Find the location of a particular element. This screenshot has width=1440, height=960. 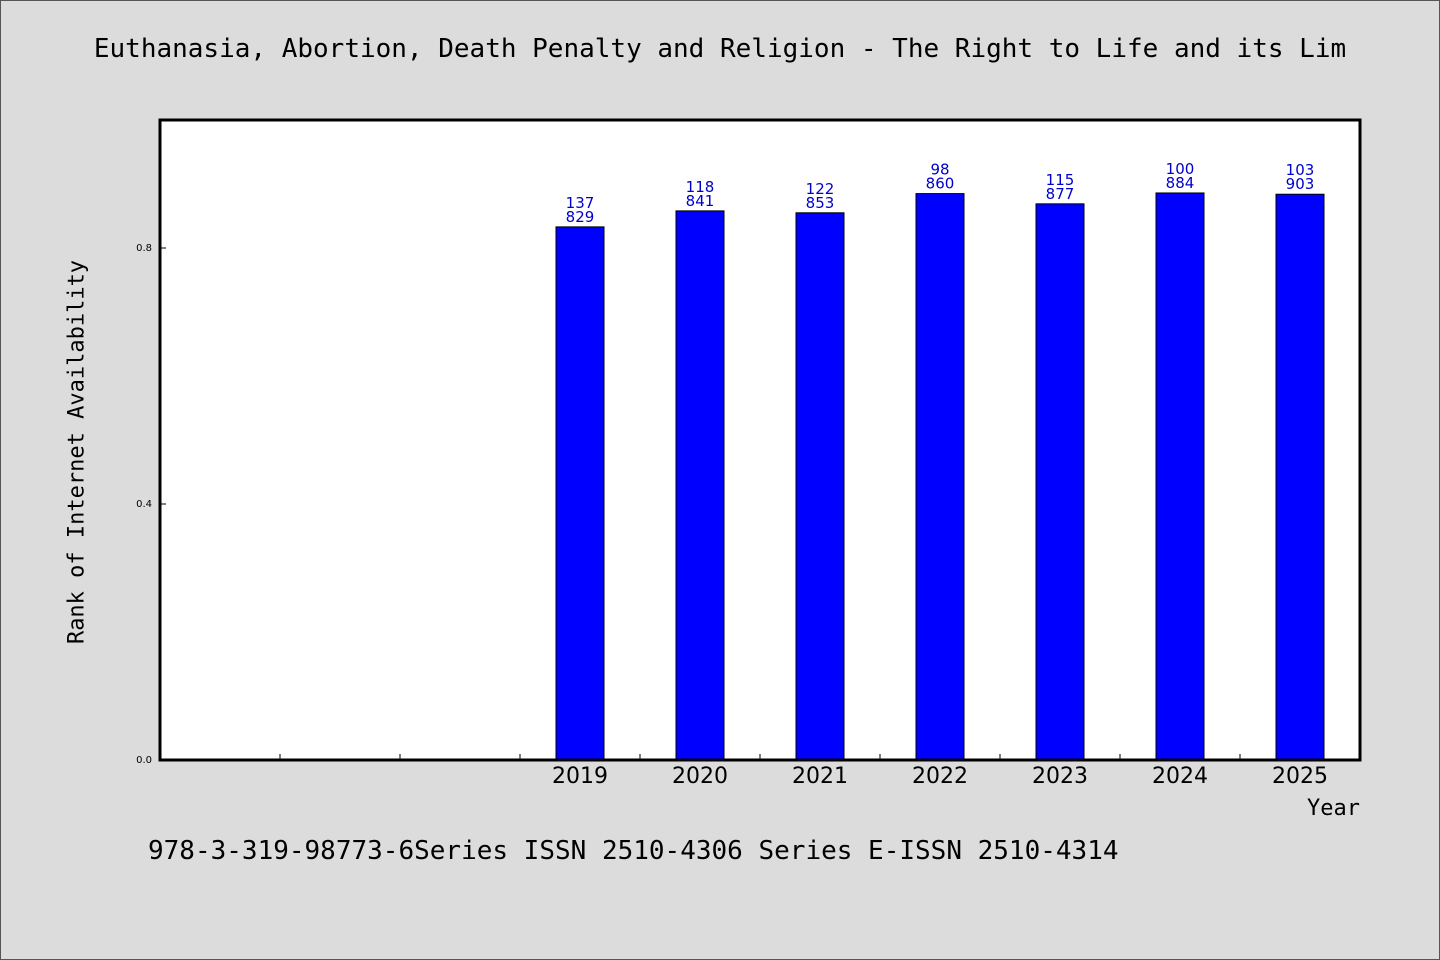

bar-label-bottom: 853 is located at coordinates (820, 203).